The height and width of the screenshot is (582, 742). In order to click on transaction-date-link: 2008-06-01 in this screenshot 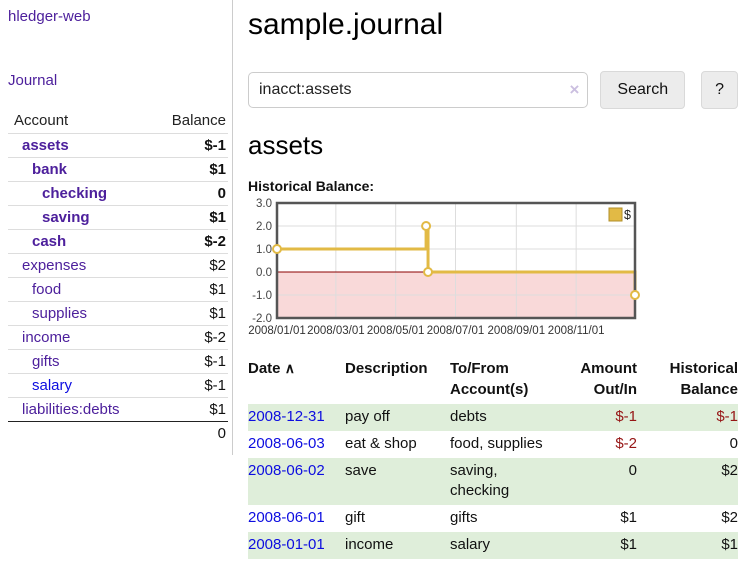, I will do `click(286, 517)`.